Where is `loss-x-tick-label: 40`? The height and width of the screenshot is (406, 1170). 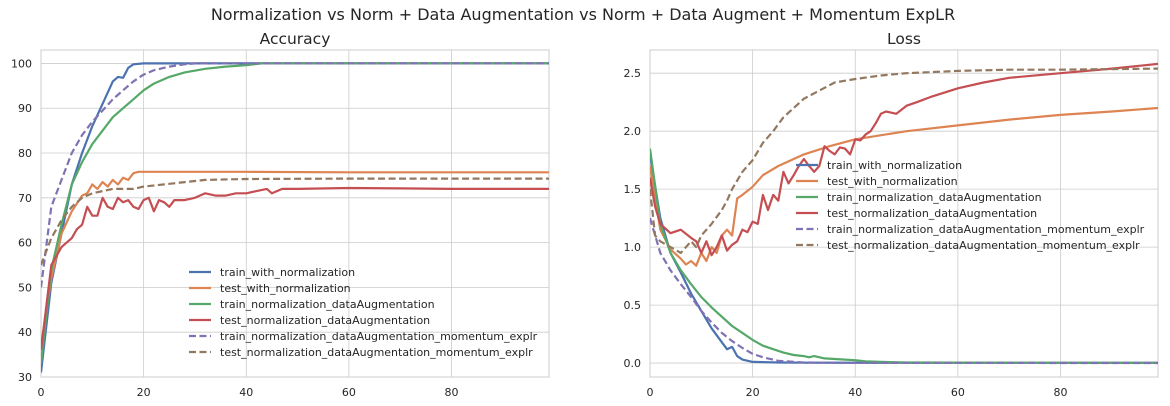
loss-x-tick-label: 40 is located at coordinates (855, 392).